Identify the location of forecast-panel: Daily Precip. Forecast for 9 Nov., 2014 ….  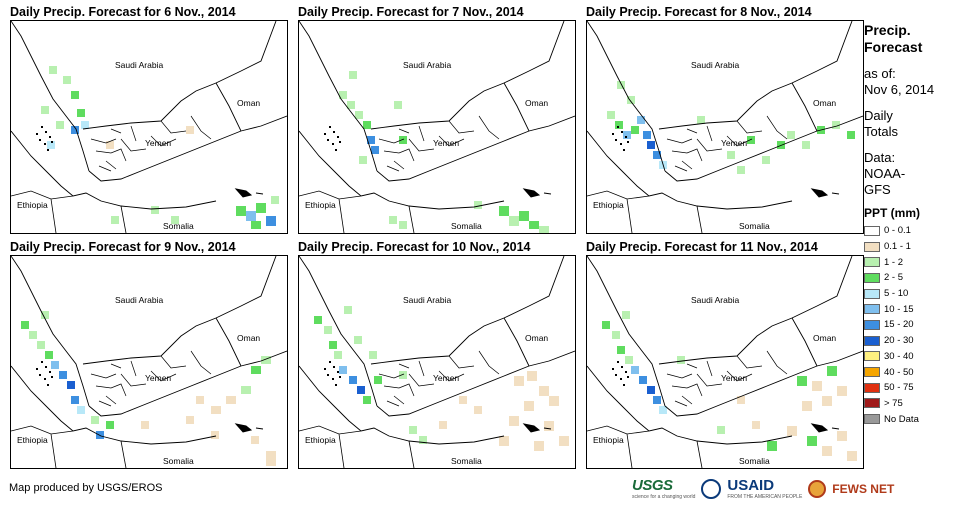
(153, 355).